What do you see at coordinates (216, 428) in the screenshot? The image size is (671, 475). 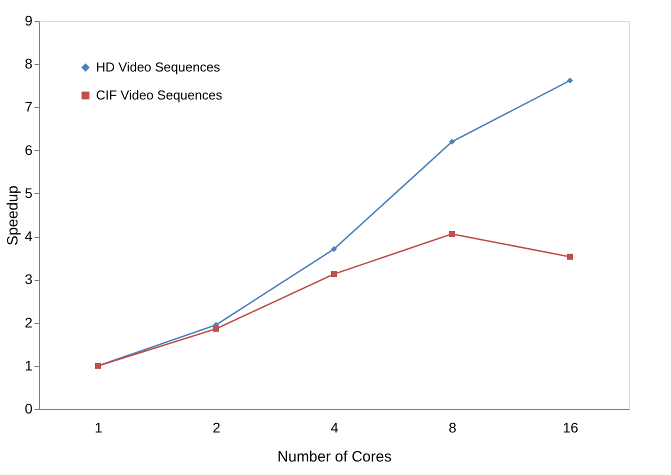 I see `x-tick-label: 2` at bounding box center [216, 428].